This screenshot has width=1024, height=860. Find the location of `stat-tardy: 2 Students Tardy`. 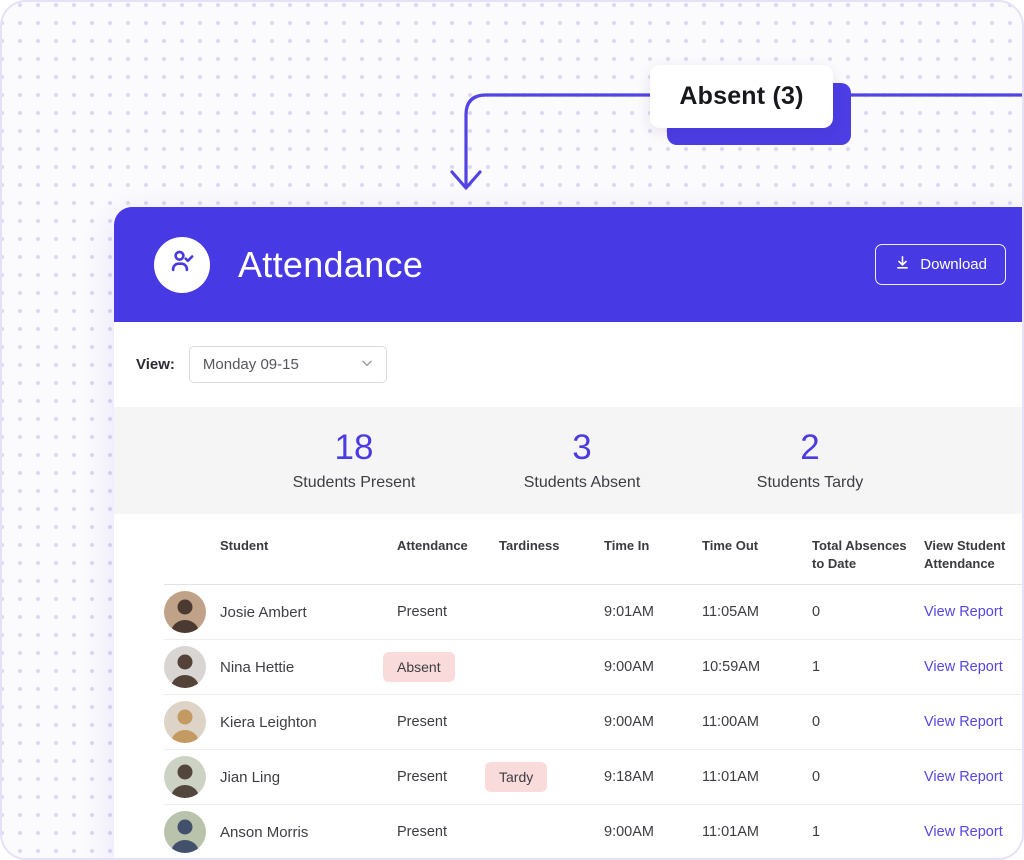

stat-tardy: 2 Students Tardy is located at coordinates (810, 460).